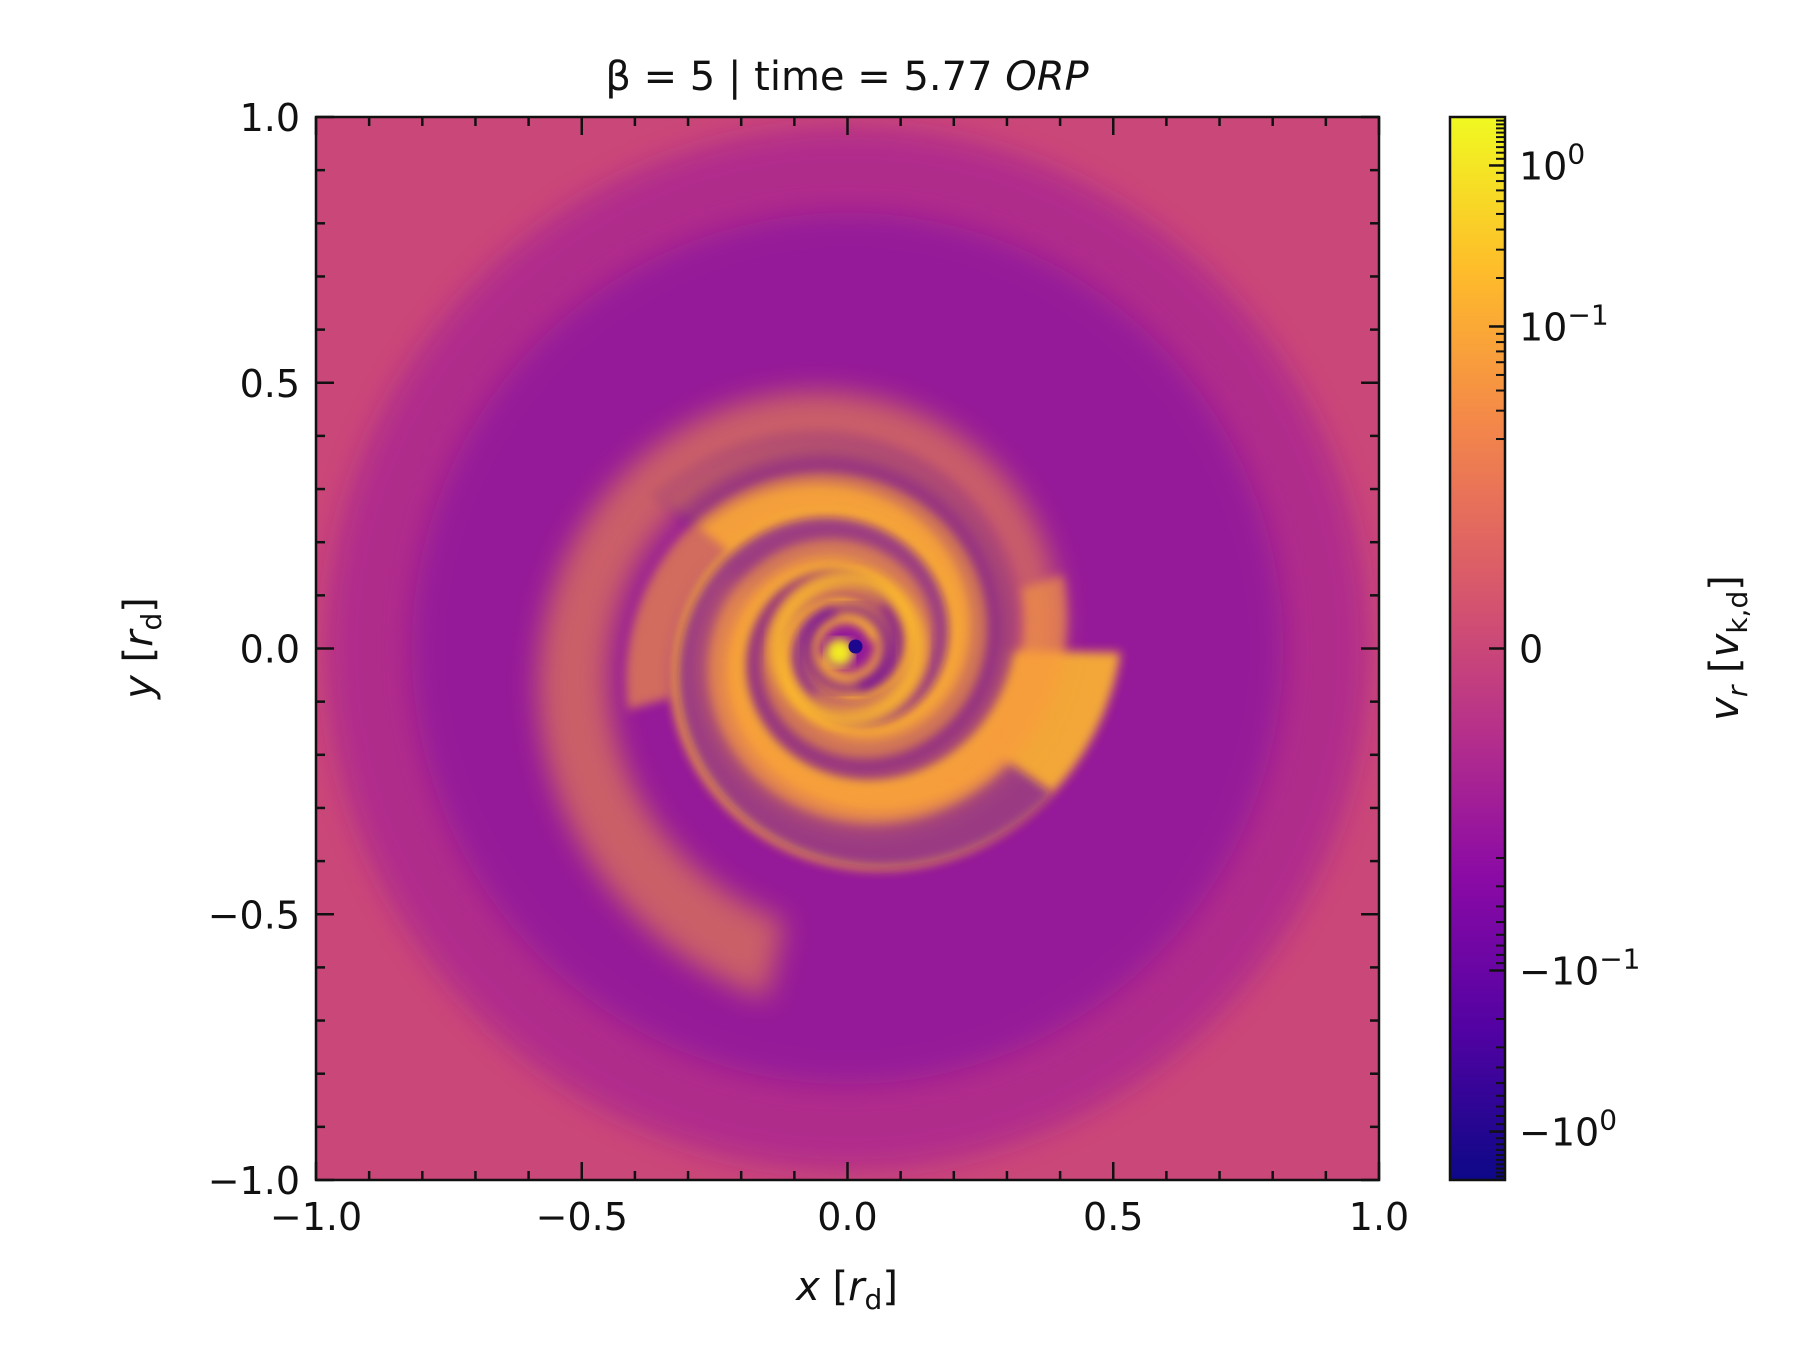 Image resolution: width=1800 pixels, height=1350 pixels. I want to click on y-axis-label: y [rd], so click(142, 648).